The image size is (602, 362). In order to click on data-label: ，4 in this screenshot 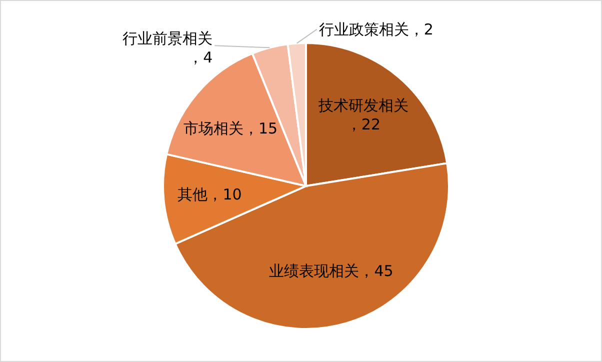, I will do `click(200, 57)`.